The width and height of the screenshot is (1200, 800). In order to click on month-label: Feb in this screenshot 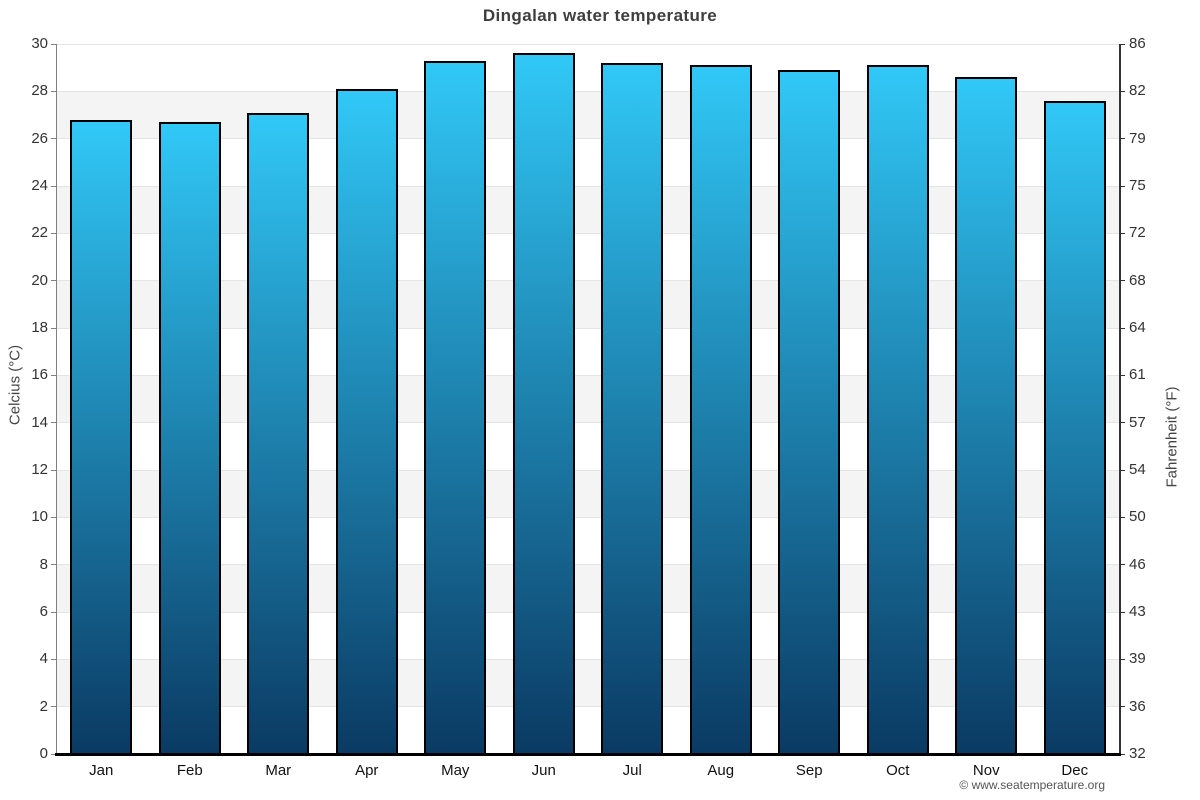, I will do `click(189, 770)`.